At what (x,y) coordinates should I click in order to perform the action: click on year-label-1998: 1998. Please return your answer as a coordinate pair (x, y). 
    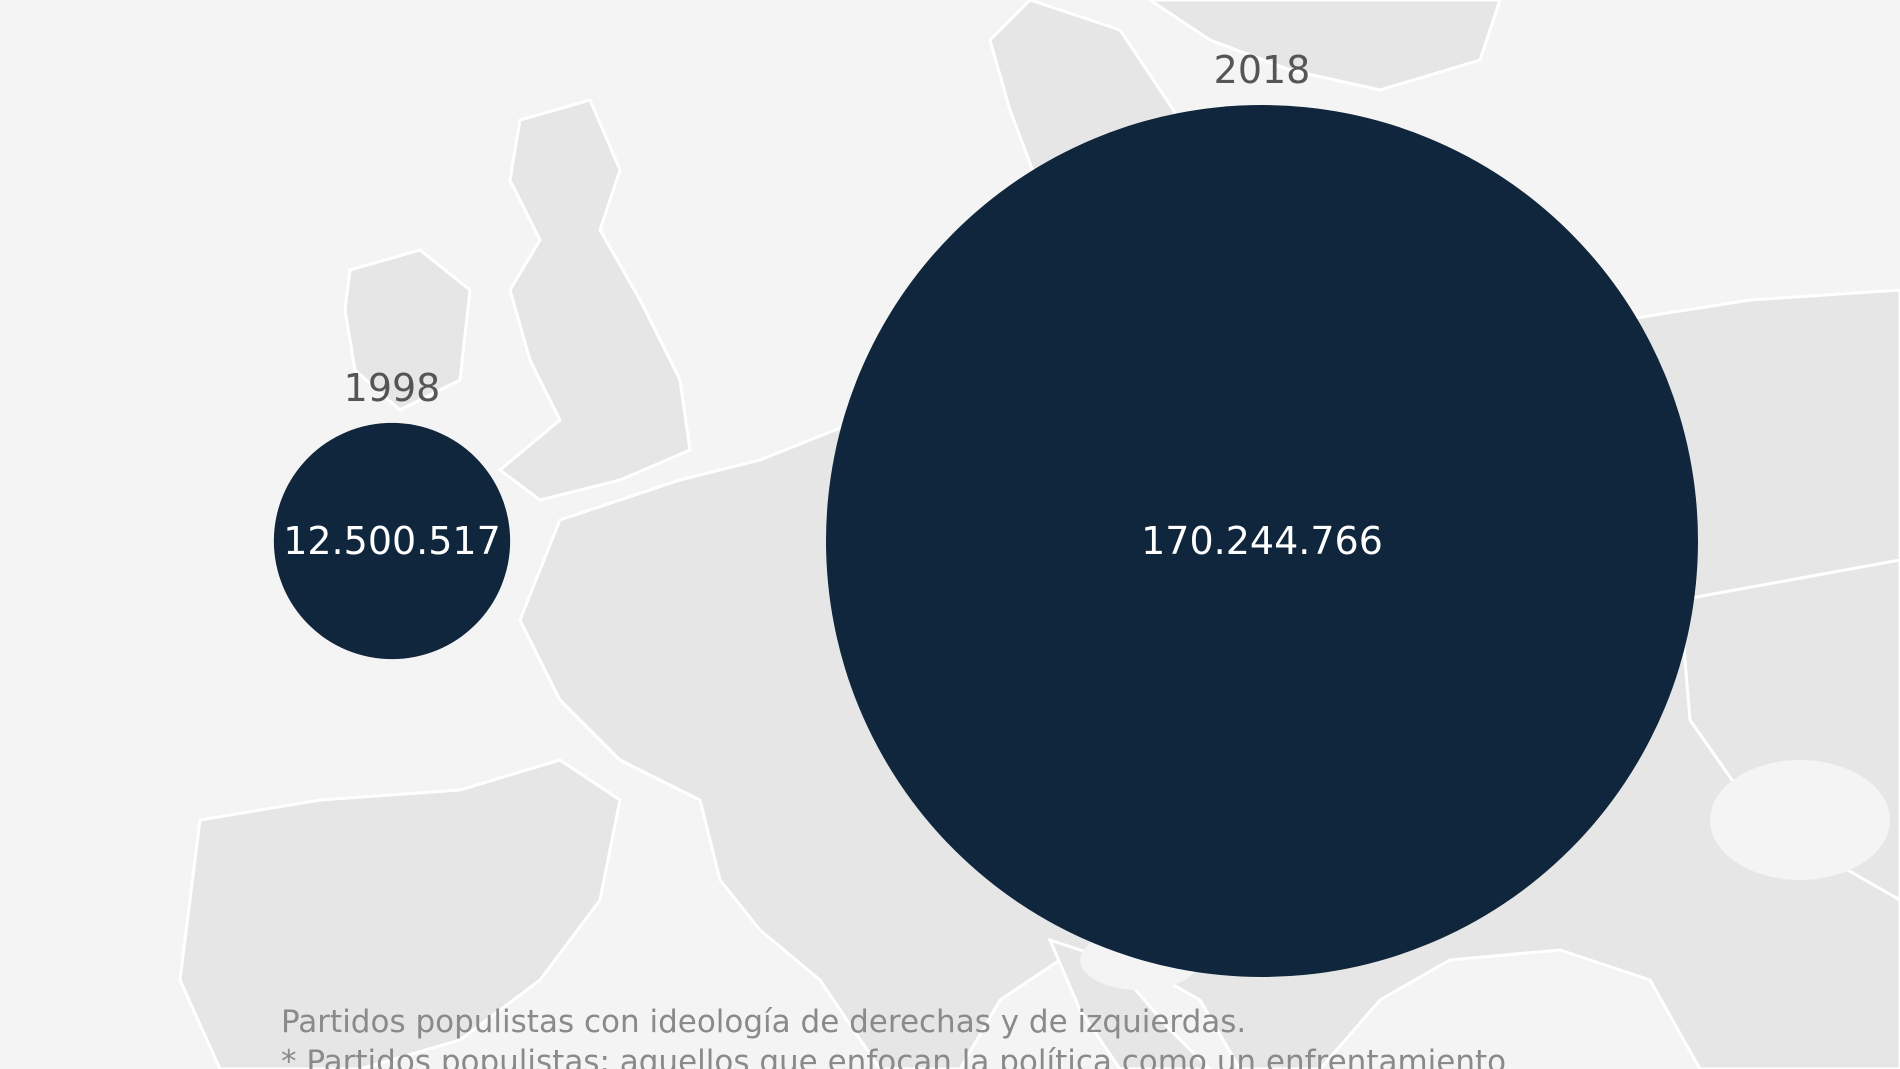
    Looking at the image, I should click on (392, 388).